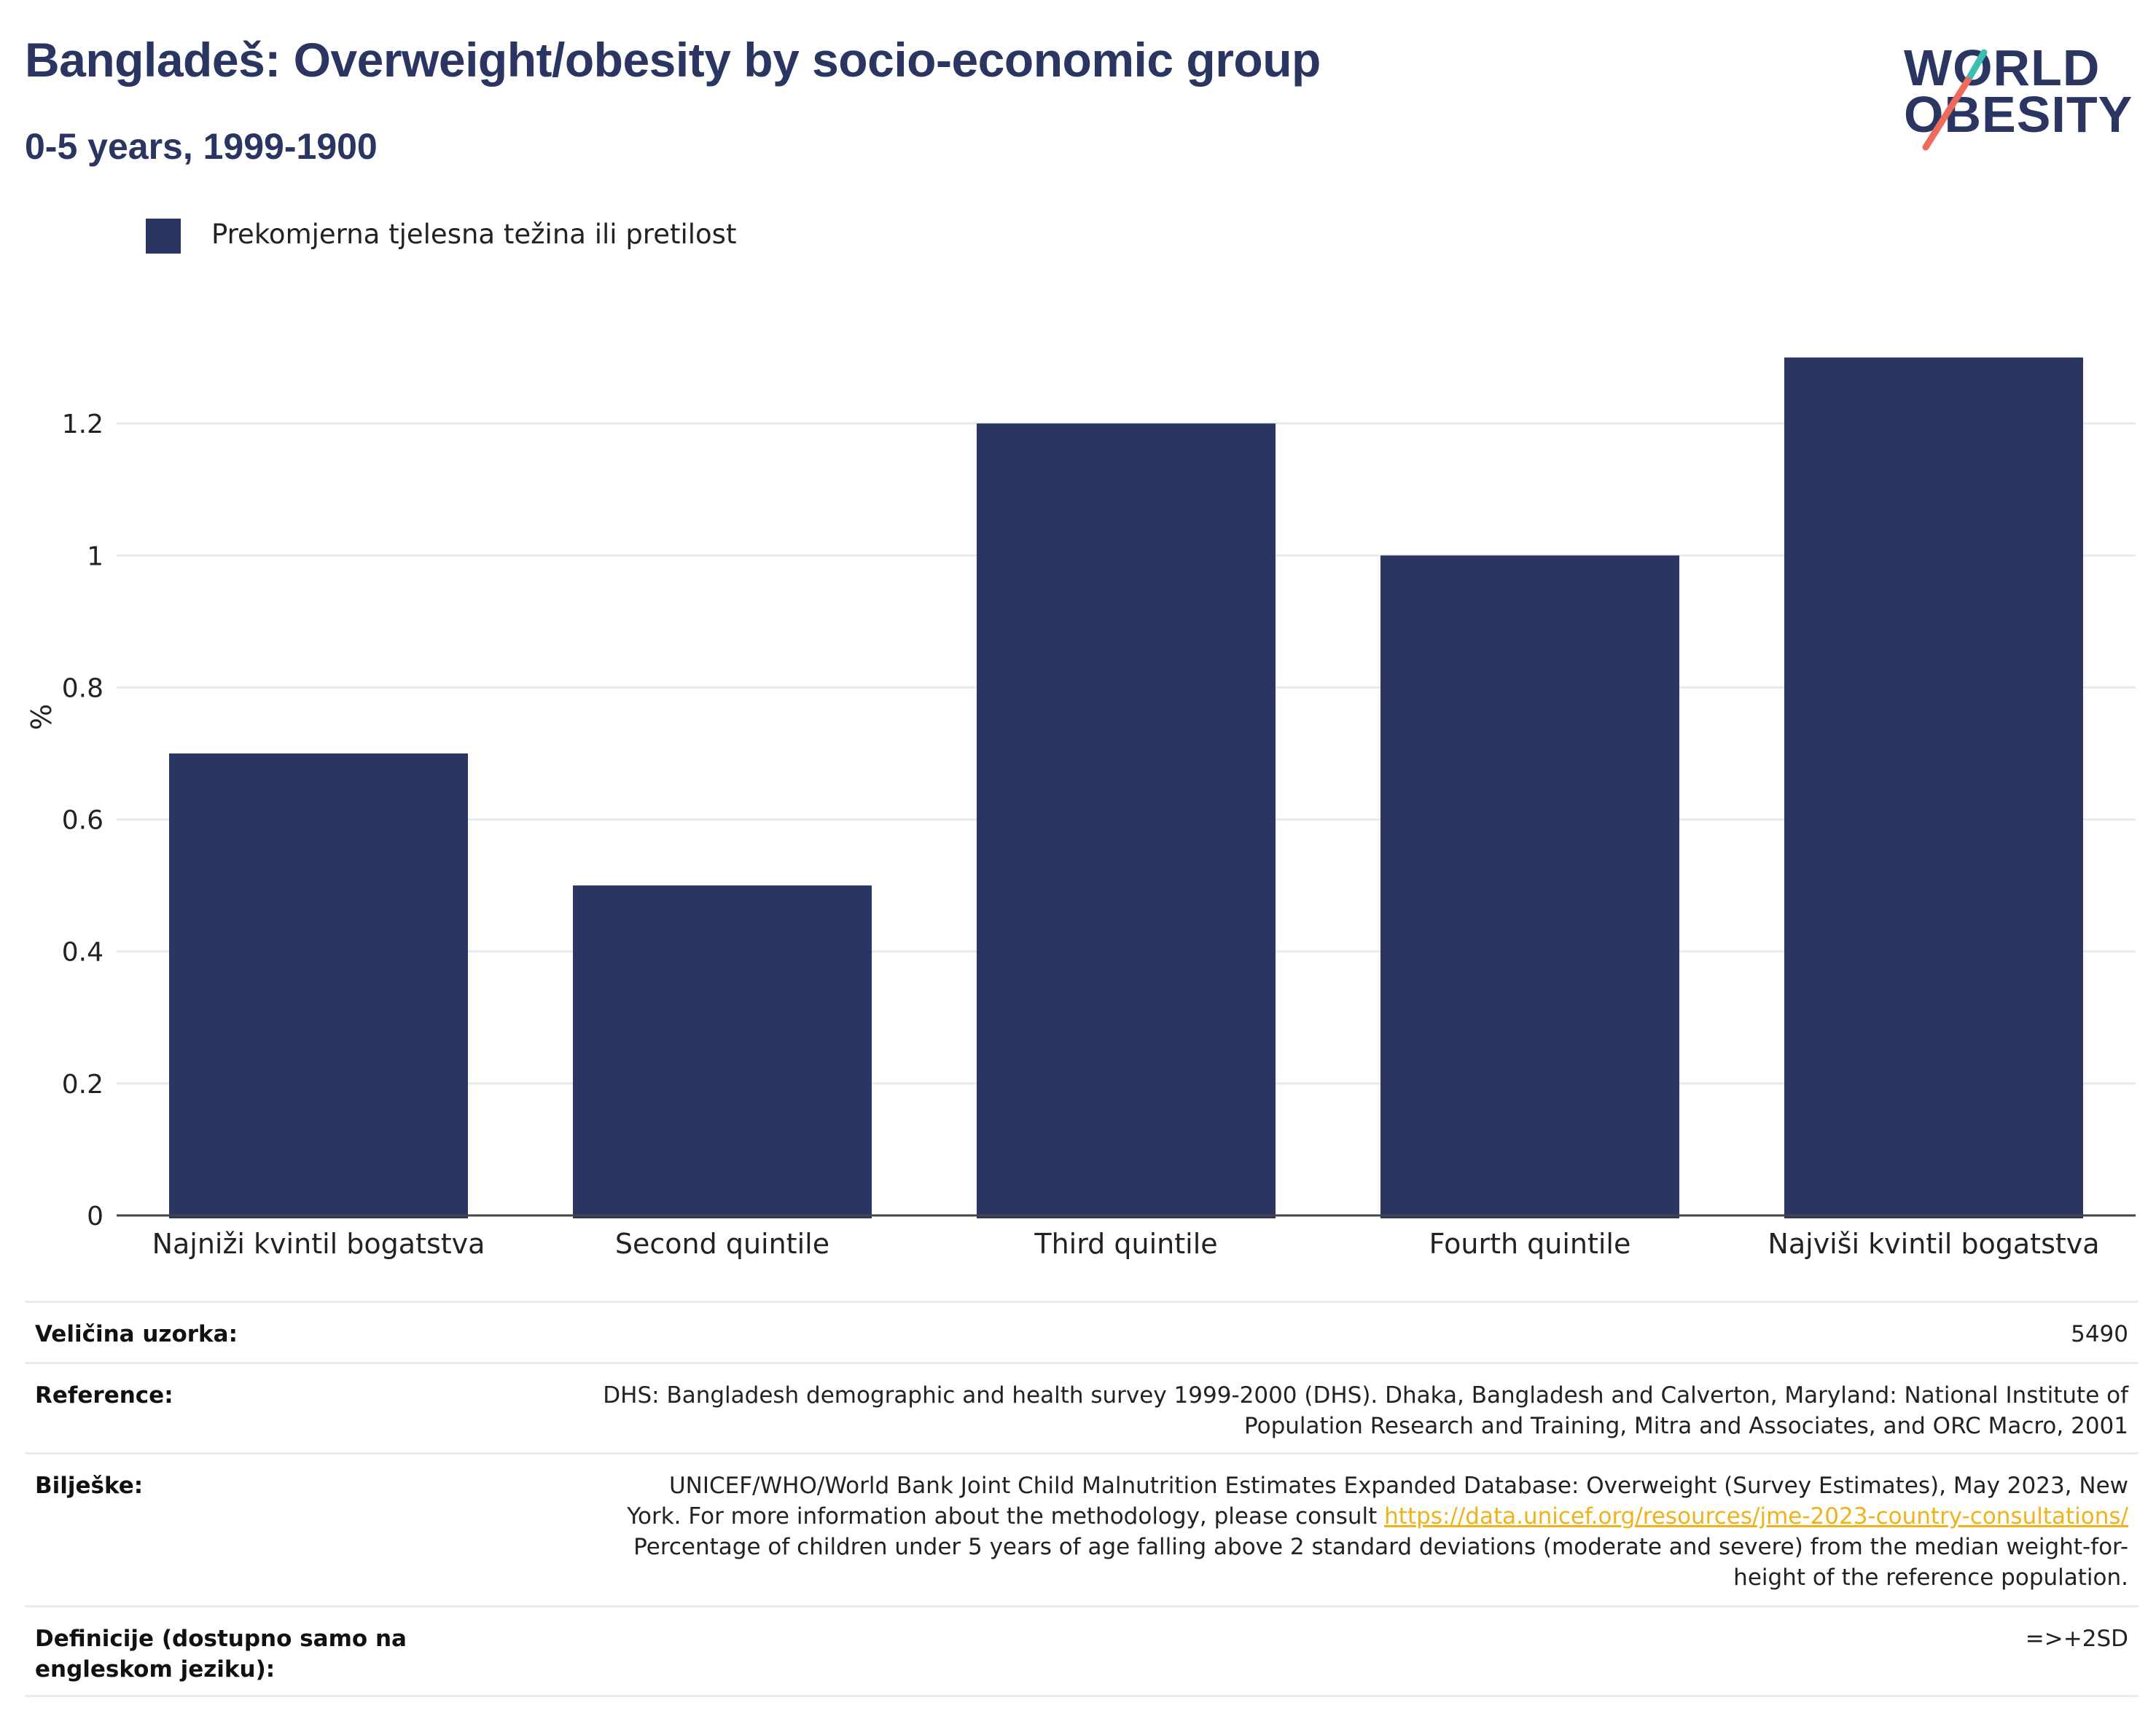 The height and width of the screenshot is (1735, 2156). I want to click on x-tick-label: Fourth quintile, so click(1530, 1244).